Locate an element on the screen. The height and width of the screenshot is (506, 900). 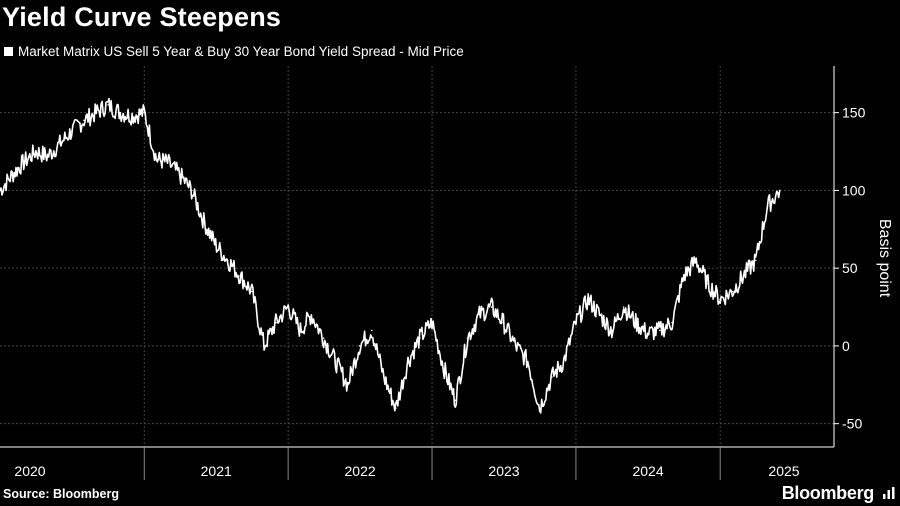
legend-swatch is located at coordinates (8, 51).